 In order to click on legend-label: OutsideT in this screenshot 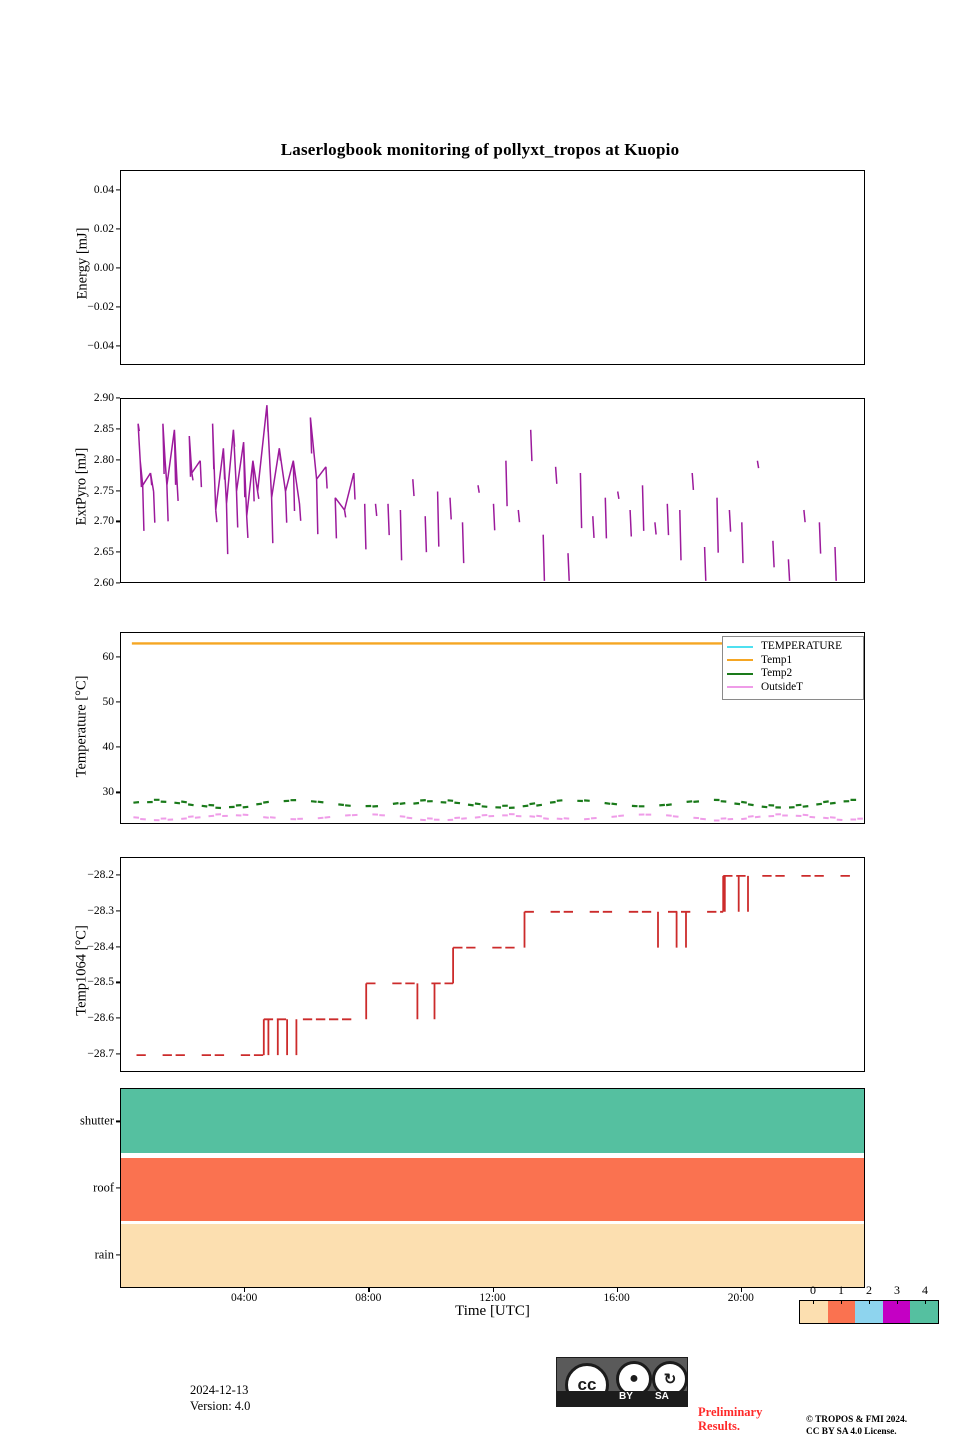, I will do `click(782, 686)`.